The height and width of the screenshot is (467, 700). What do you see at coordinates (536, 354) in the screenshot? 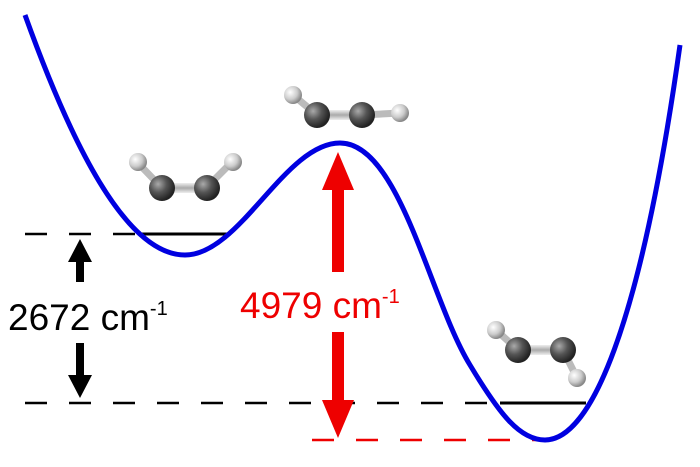
I see `trans-molecule` at bounding box center [536, 354].